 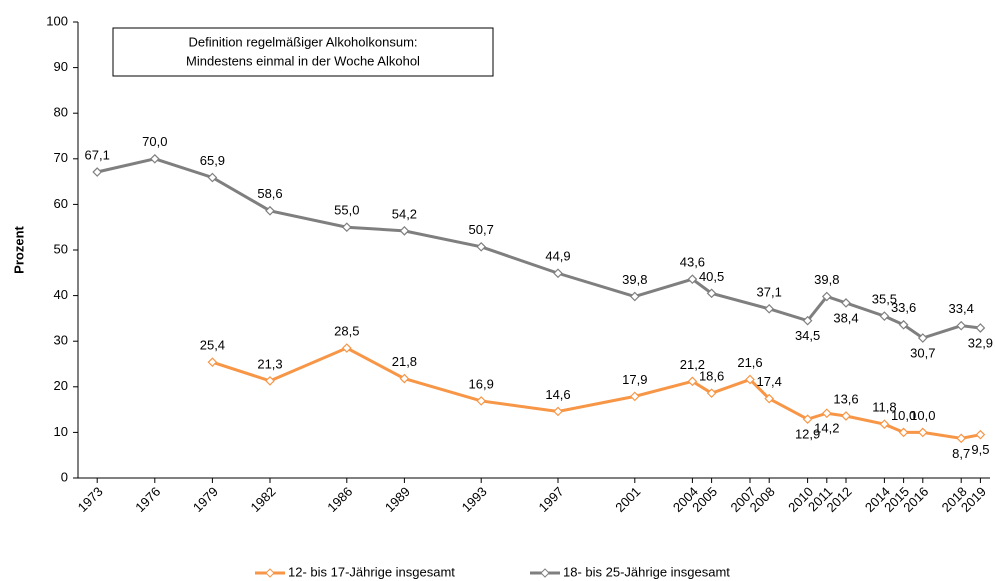 What do you see at coordinates (262, 499) in the screenshot?
I see `x-tick-label: 1982` at bounding box center [262, 499].